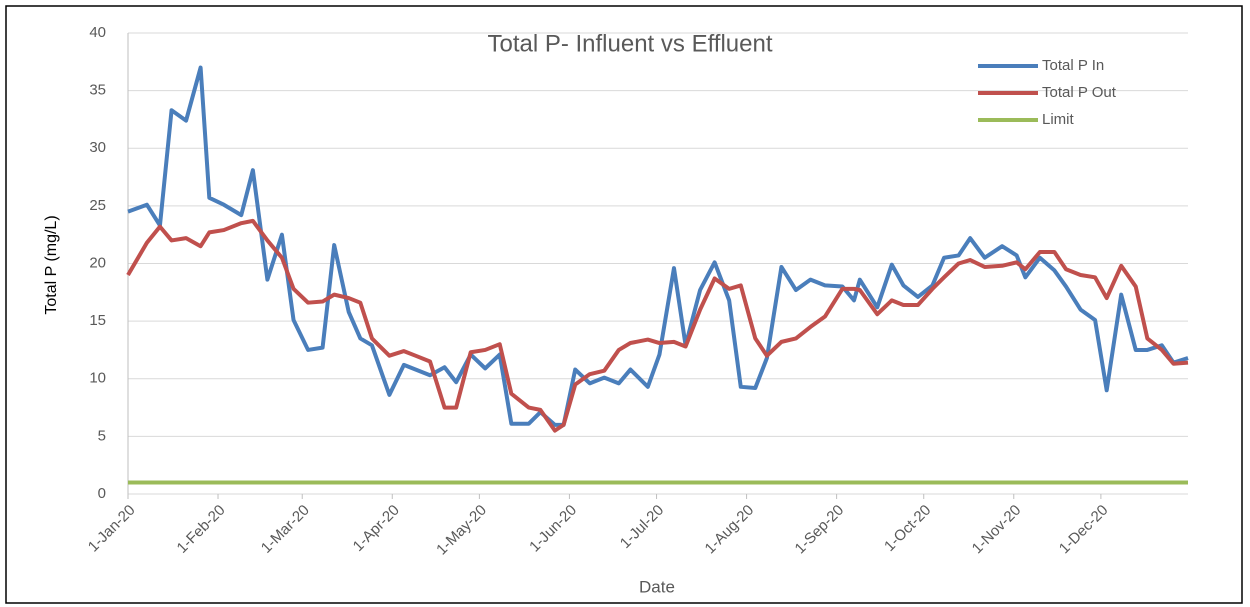 This screenshot has height=607, width=1250. I want to click on y-tick-label: 20, so click(97, 262).